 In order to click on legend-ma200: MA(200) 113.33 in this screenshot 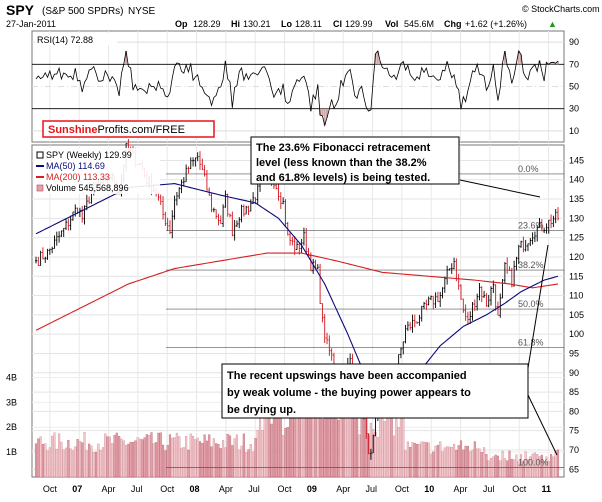, I will do `click(78, 177)`.